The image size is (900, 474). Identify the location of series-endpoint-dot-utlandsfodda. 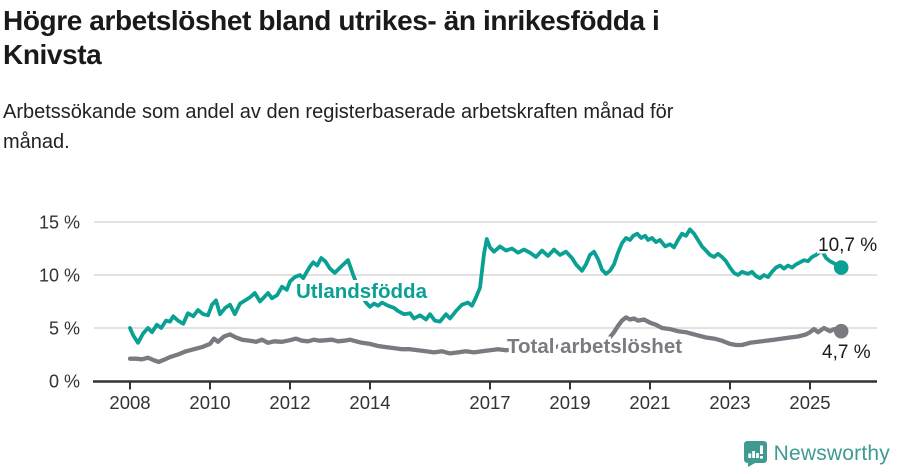
(841, 267).